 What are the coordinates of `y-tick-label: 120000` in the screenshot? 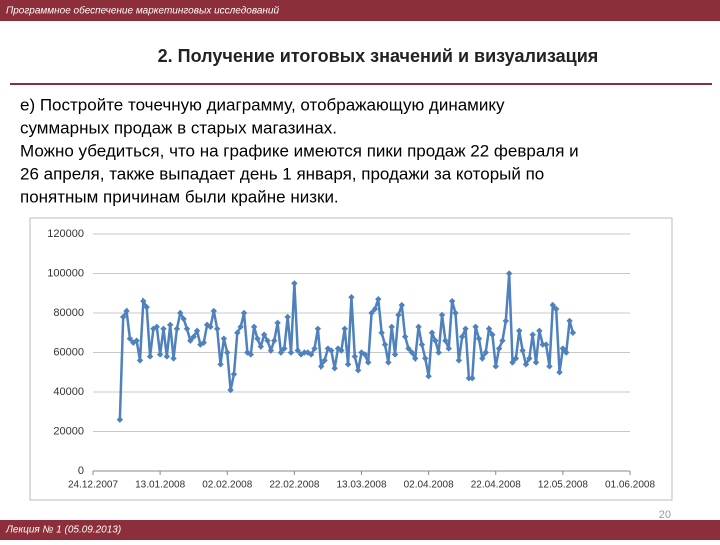 It's located at (65, 234).